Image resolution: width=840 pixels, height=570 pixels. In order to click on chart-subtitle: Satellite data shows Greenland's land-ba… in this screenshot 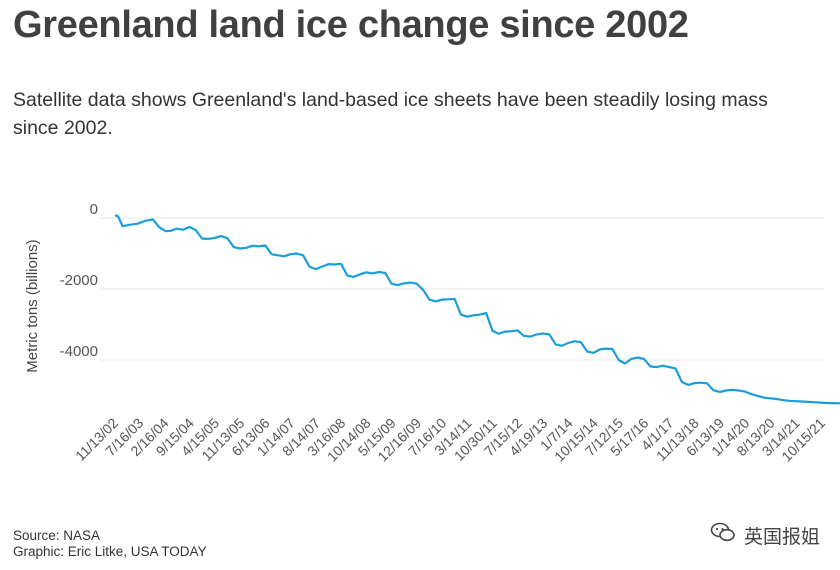, I will do `click(390, 114)`.